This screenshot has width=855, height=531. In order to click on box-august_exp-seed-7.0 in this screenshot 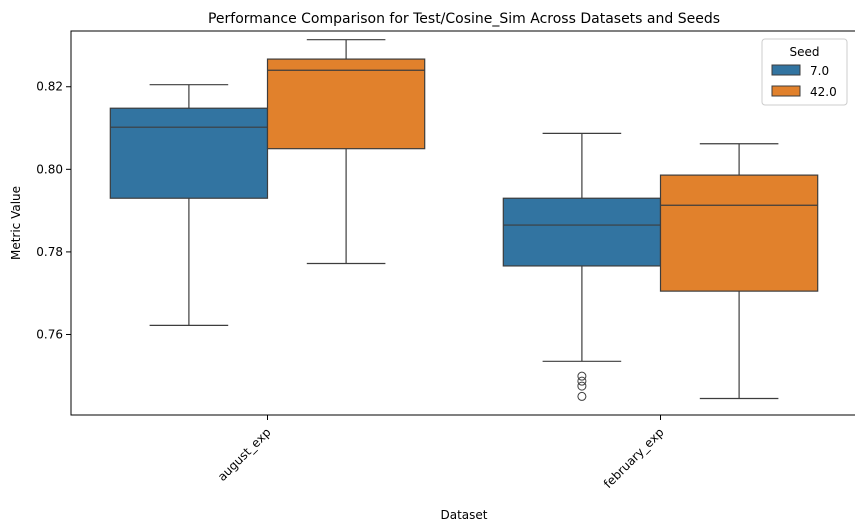, I will do `click(189, 205)`.